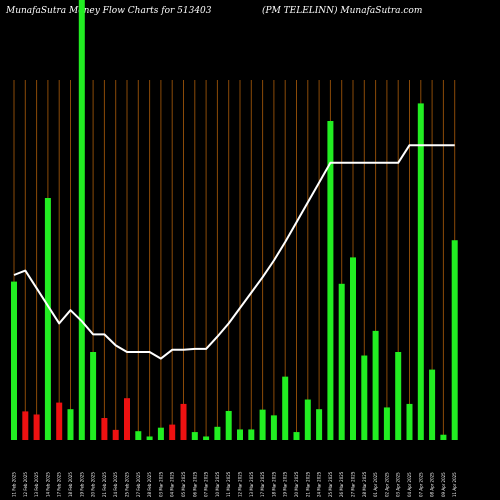 This screenshot has width=500, height=500. Describe the element at coordinates (81, 484) in the screenshot. I see `x-tick-label: 19 Feb 2025` at that location.